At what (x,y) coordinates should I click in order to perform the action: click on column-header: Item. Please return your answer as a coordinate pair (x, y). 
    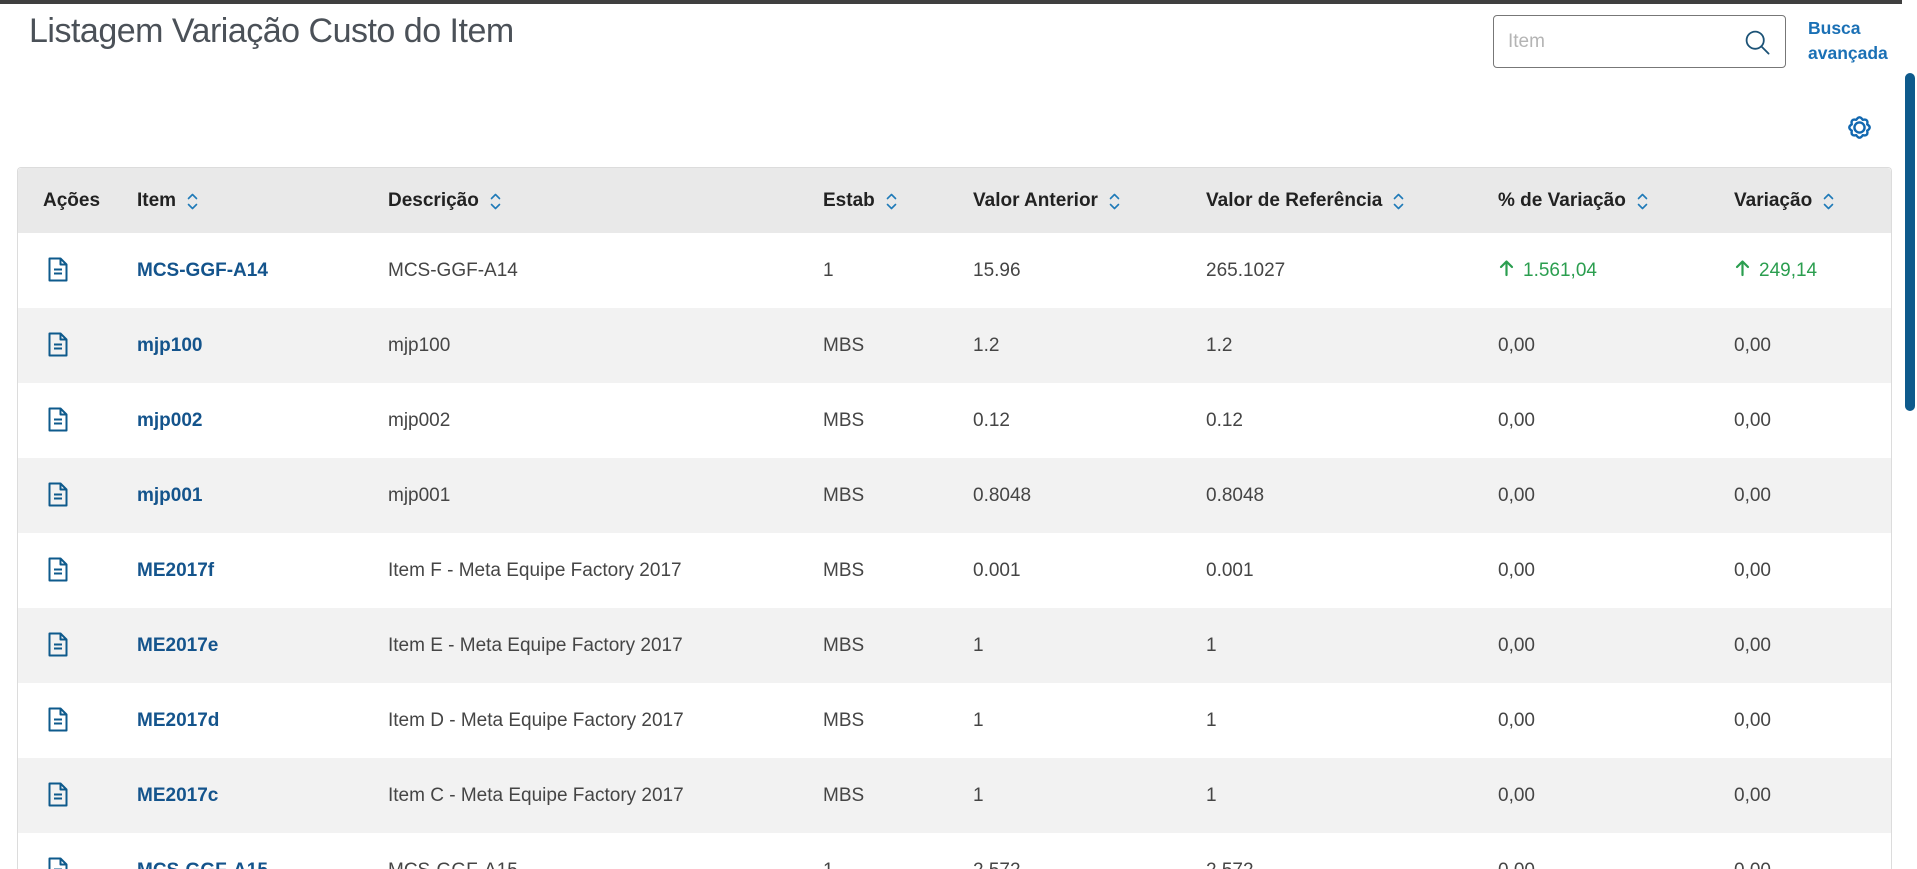
    Looking at the image, I should click on (262, 200).